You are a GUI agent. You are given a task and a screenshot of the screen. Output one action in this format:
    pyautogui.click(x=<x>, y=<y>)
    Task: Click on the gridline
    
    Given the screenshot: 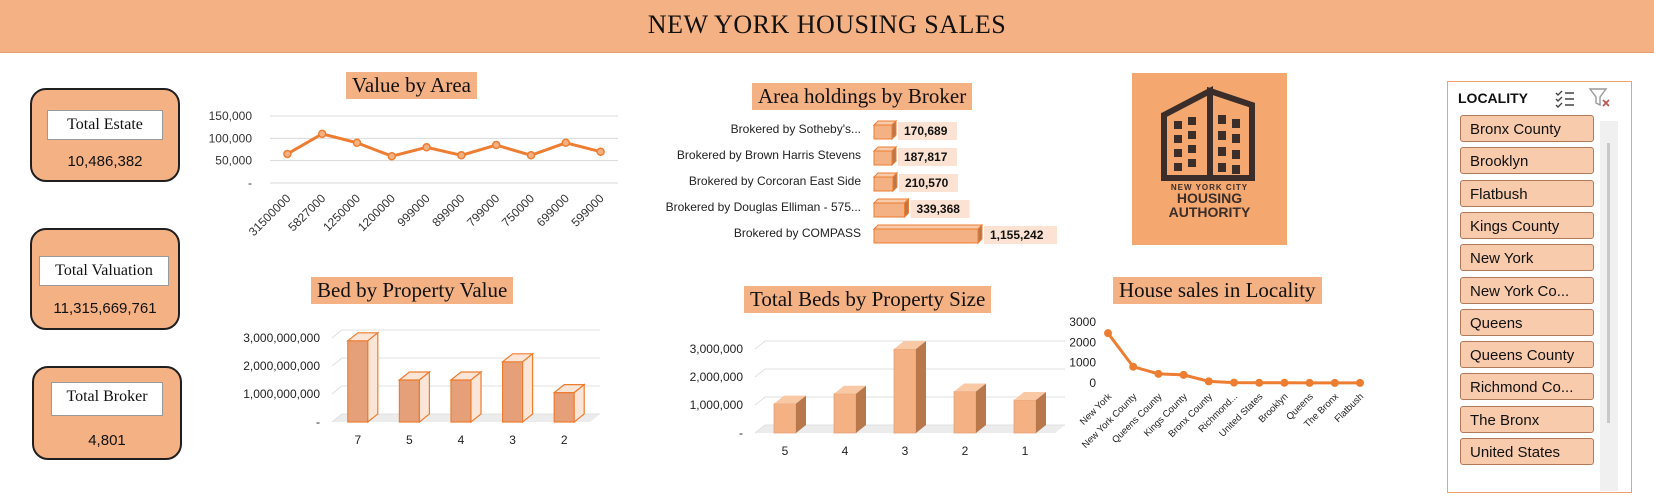 What is the action you would take?
    pyautogui.click(x=909, y=345)
    